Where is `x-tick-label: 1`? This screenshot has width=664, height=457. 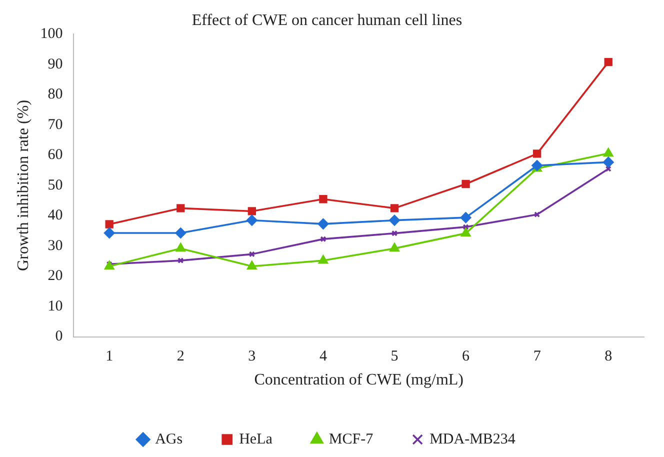 x-tick-label: 1 is located at coordinates (110, 356).